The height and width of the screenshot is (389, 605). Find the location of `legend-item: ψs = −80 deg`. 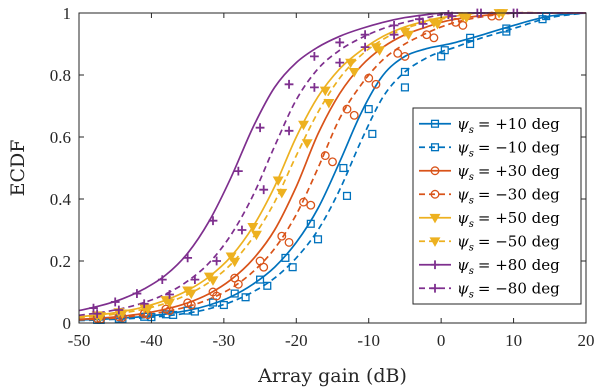

legend-item: ψs = −80 deg is located at coordinates (489, 289).